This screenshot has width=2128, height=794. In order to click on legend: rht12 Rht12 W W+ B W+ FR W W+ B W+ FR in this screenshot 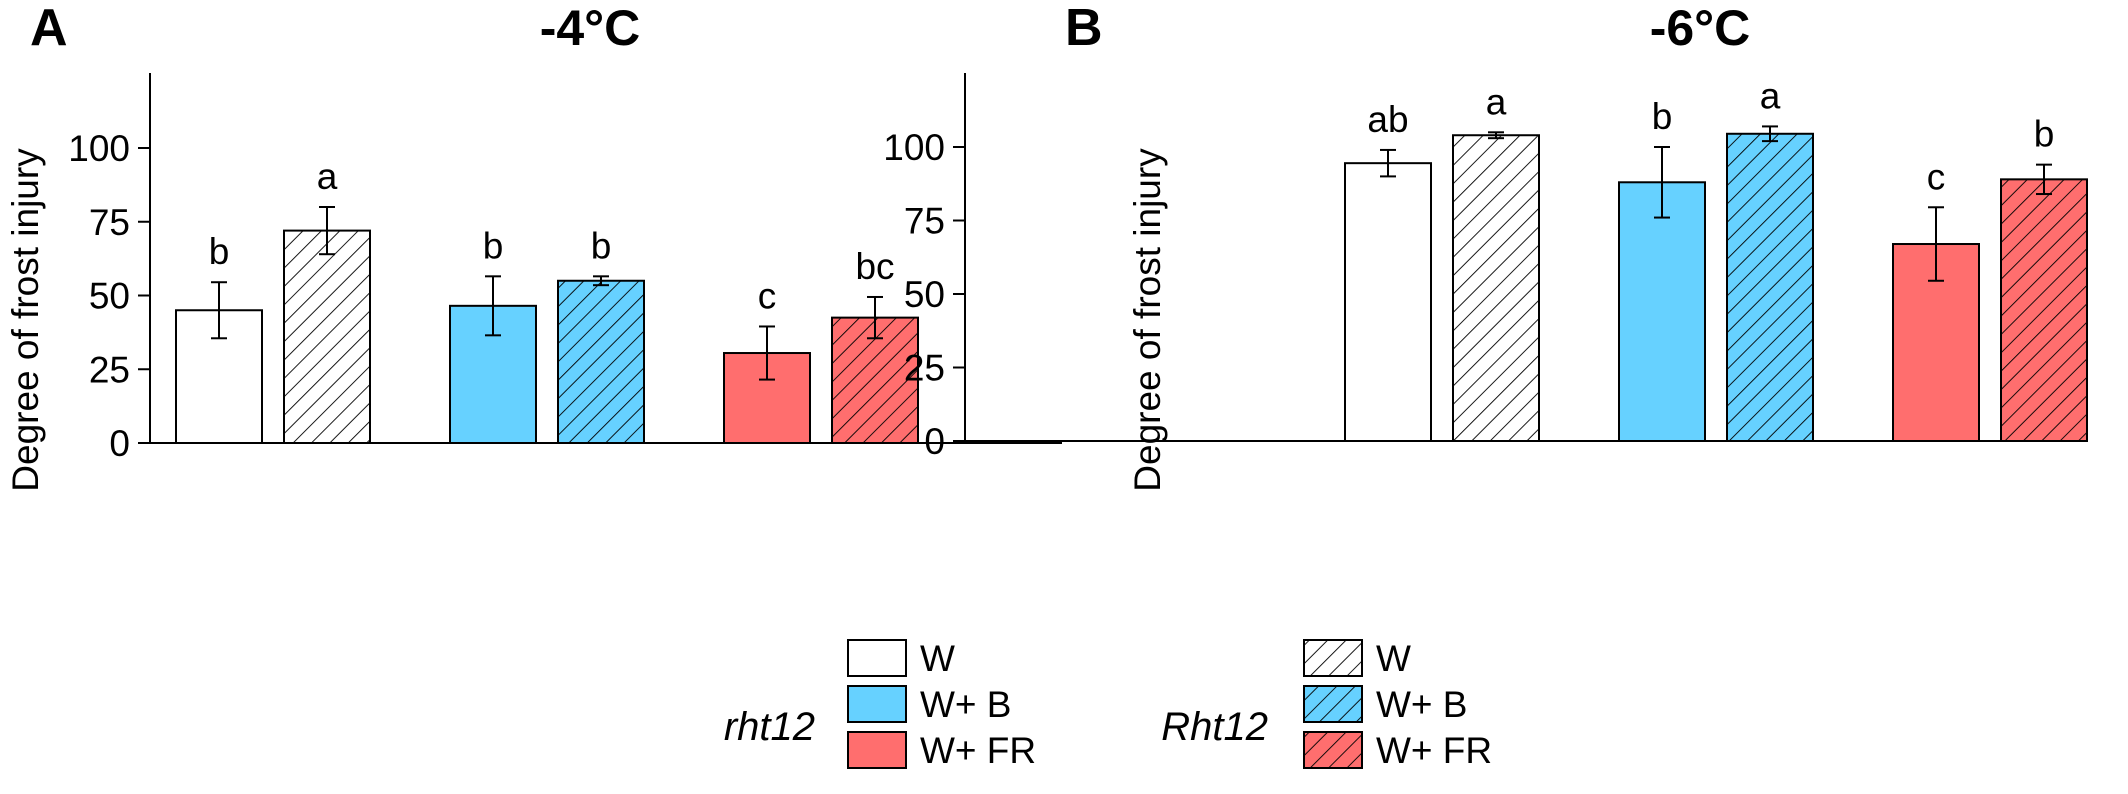, I will do `click(1108, 704)`.